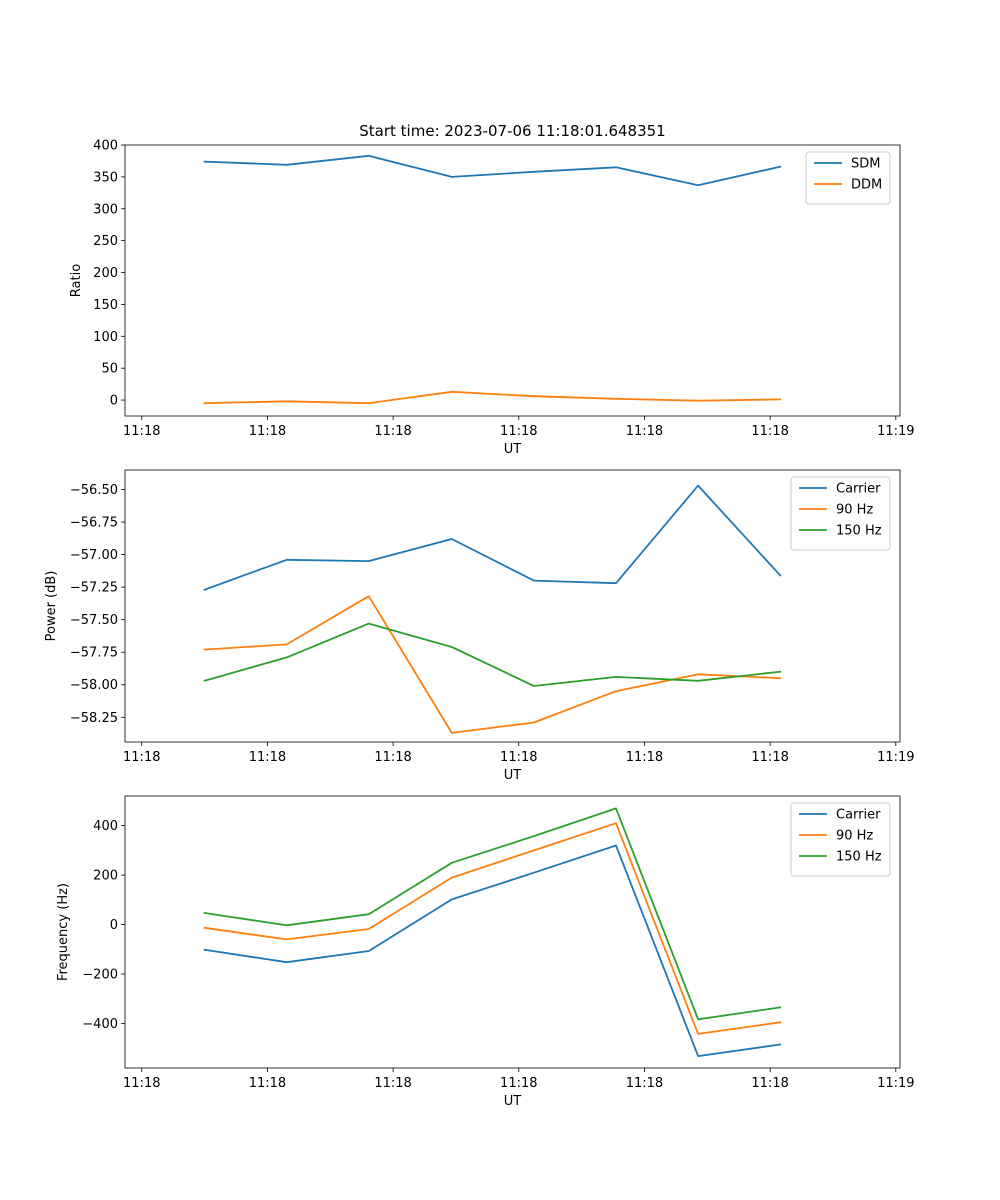 This screenshot has width=1000, height=1200. I want to click on ratio-legend-box, so click(848, 178).